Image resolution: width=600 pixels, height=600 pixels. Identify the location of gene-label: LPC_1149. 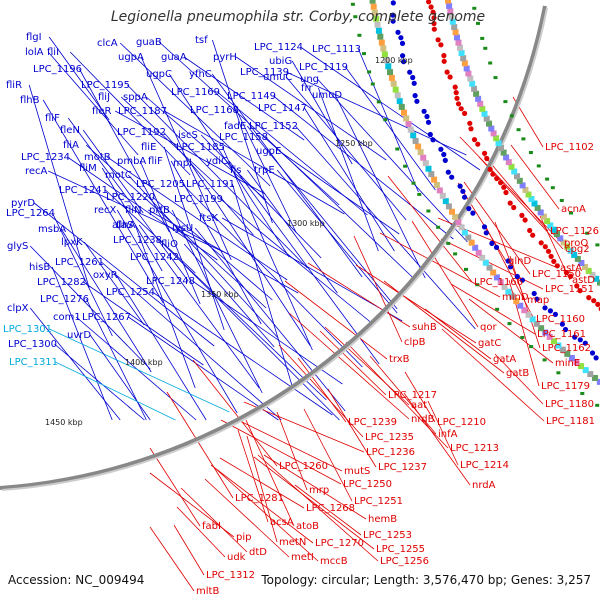
(251, 96).